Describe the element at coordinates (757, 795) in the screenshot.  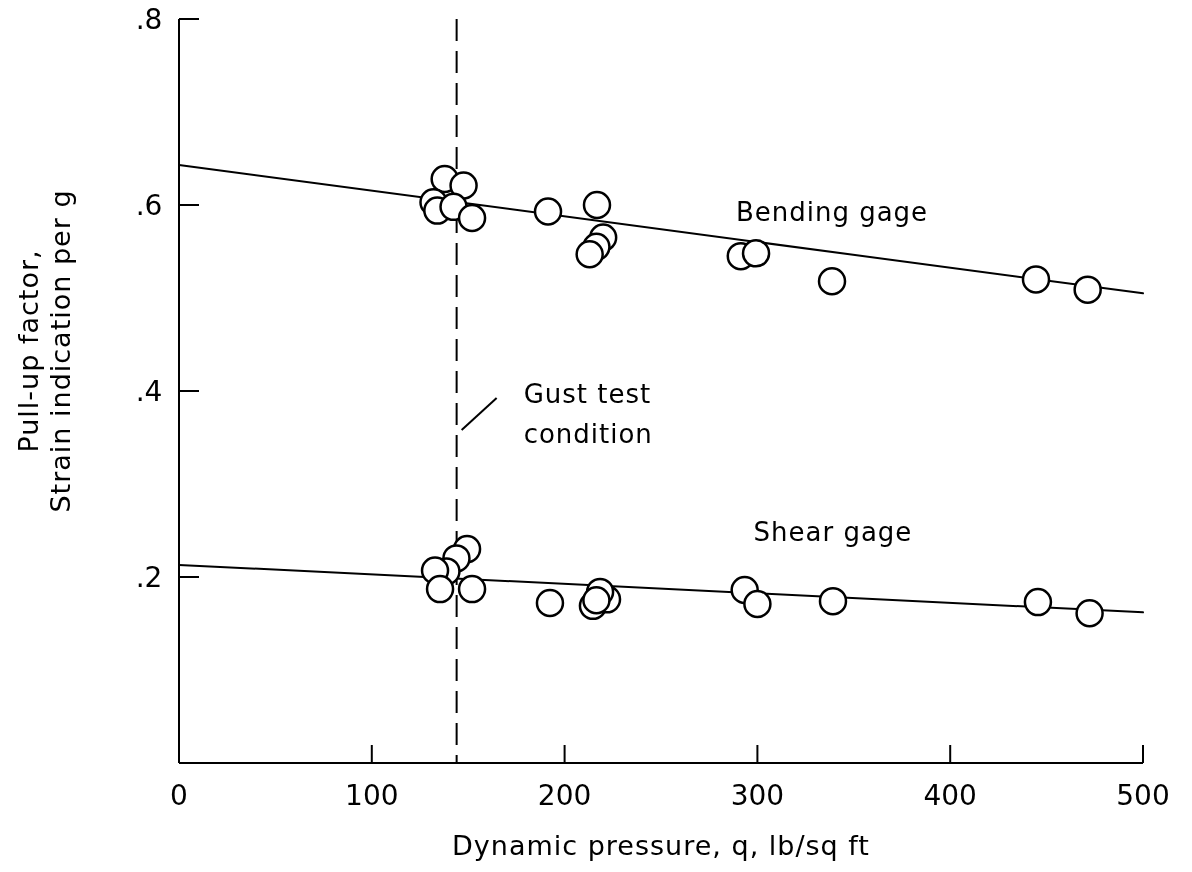
I see `x-tick-label: 300` at that location.